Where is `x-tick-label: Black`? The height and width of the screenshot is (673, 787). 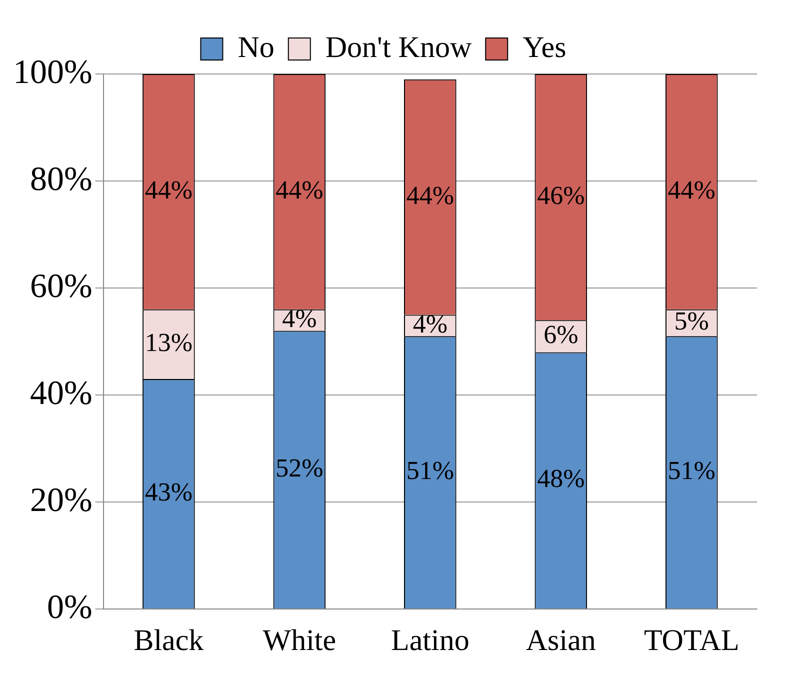 x-tick-label: Black is located at coordinates (169, 640).